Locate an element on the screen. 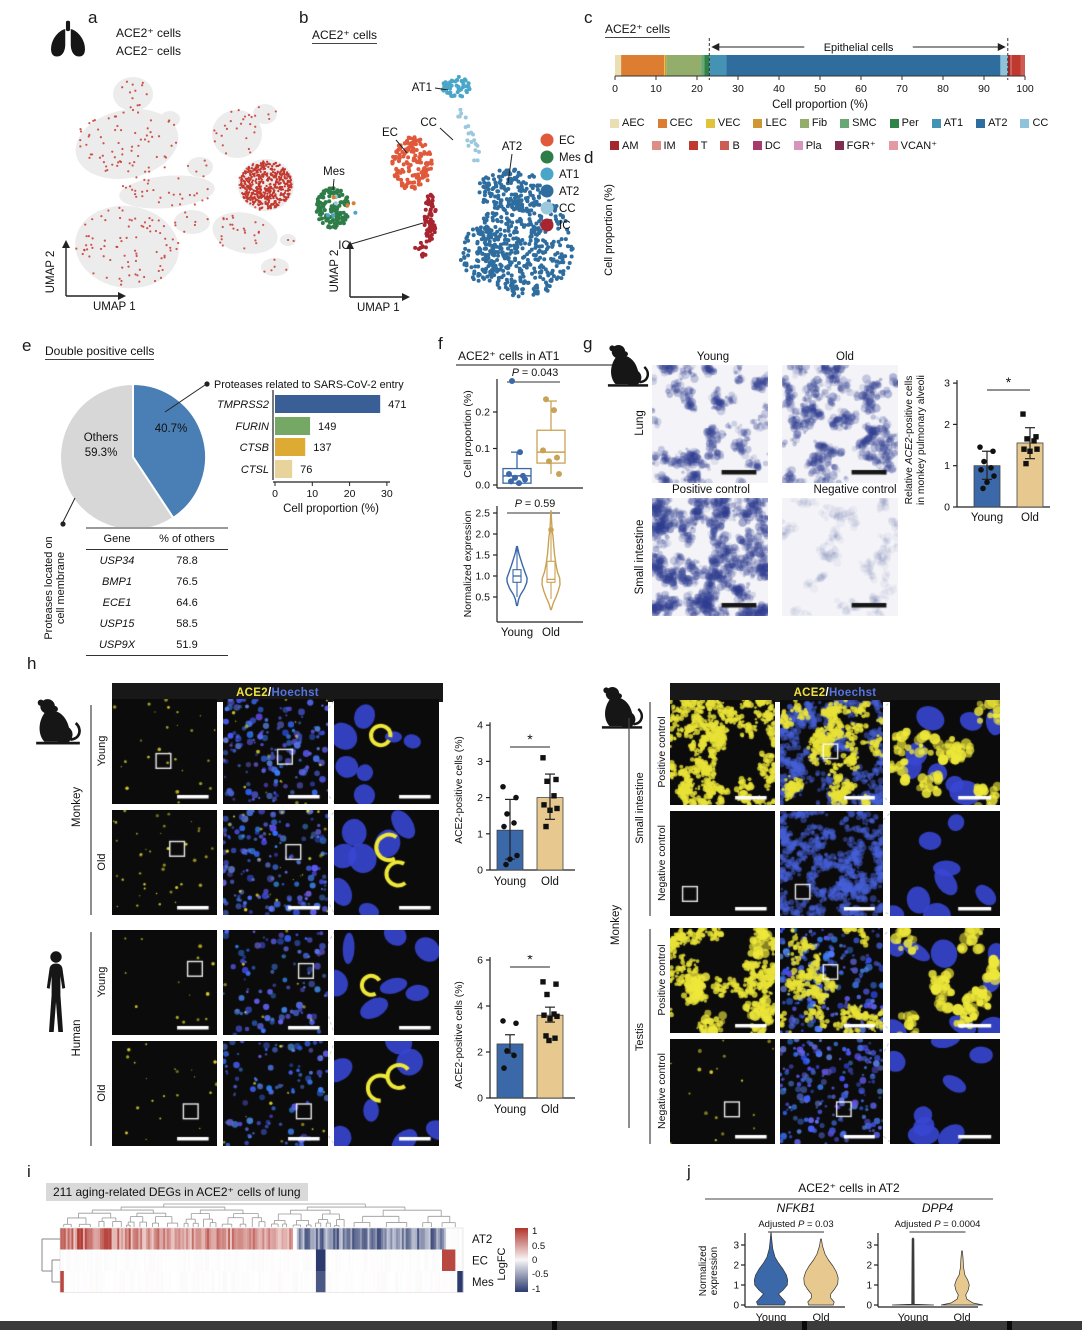 The height and width of the screenshot is (1330, 1082). svg-text: P = 0.043 is located at coordinates (535, 373).